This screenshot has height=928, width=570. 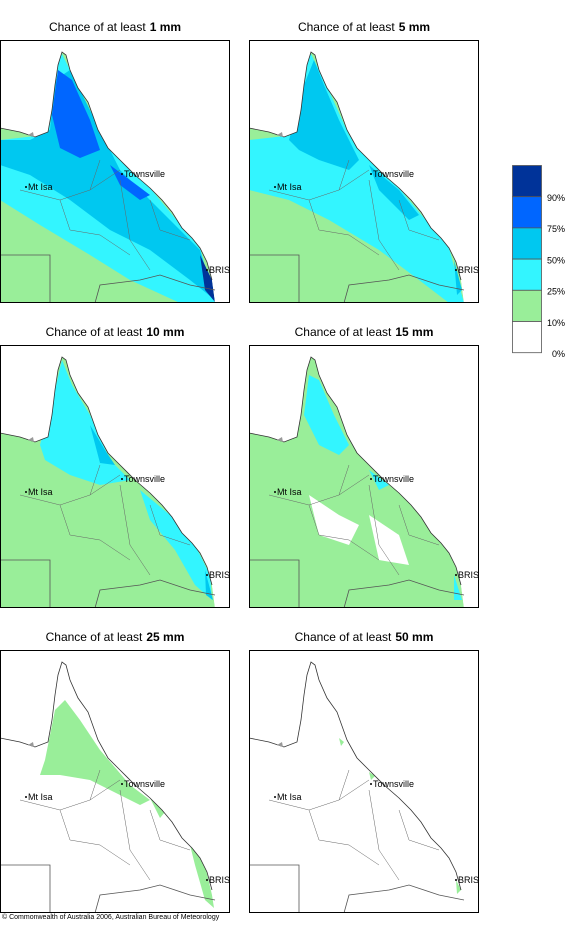 I want to click on rain-amount: 50 mm, so click(x=414, y=637).